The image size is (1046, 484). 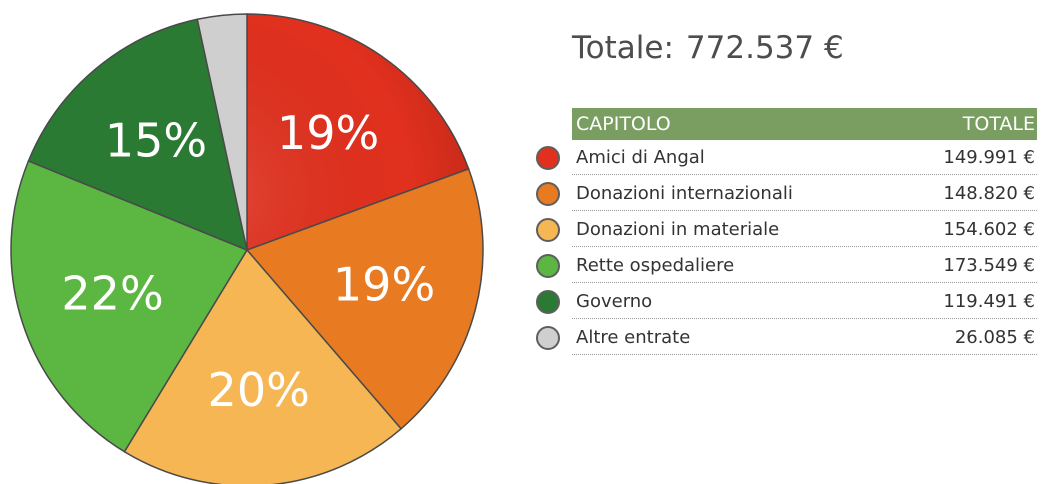 I want to click on legend-row: Donazioni in materiale 154.602 €, so click(x=784, y=230).